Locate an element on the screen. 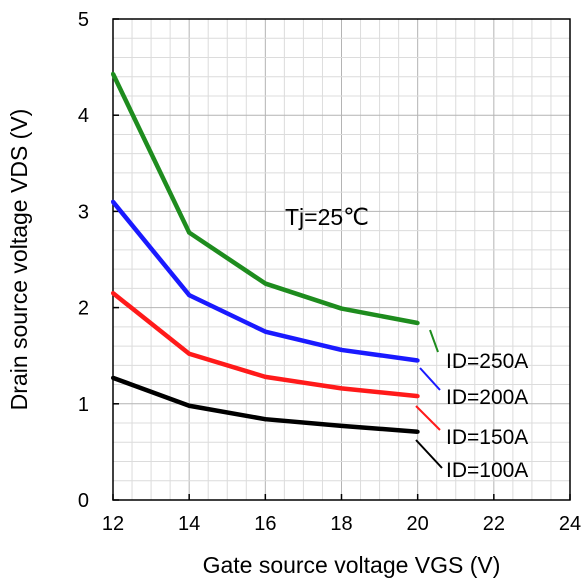  legend-label: ID=200A is located at coordinates (487, 397).